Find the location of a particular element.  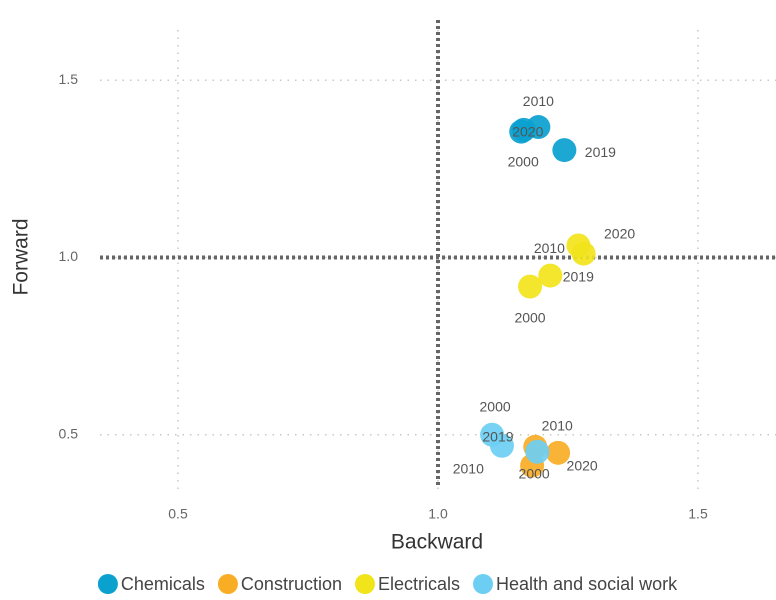

x-tick-label: 1.5 is located at coordinates (698, 514).